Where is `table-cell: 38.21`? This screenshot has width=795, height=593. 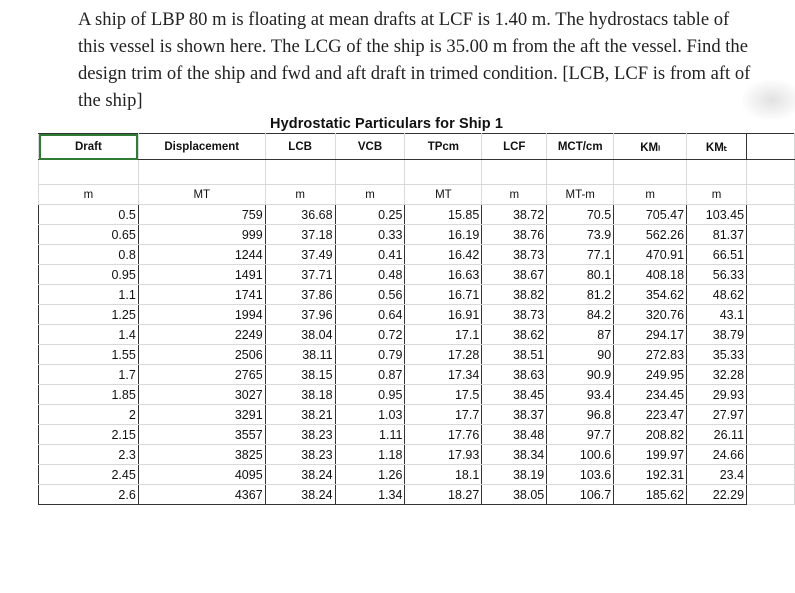 table-cell: 38.21 is located at coordinates (300, 414).